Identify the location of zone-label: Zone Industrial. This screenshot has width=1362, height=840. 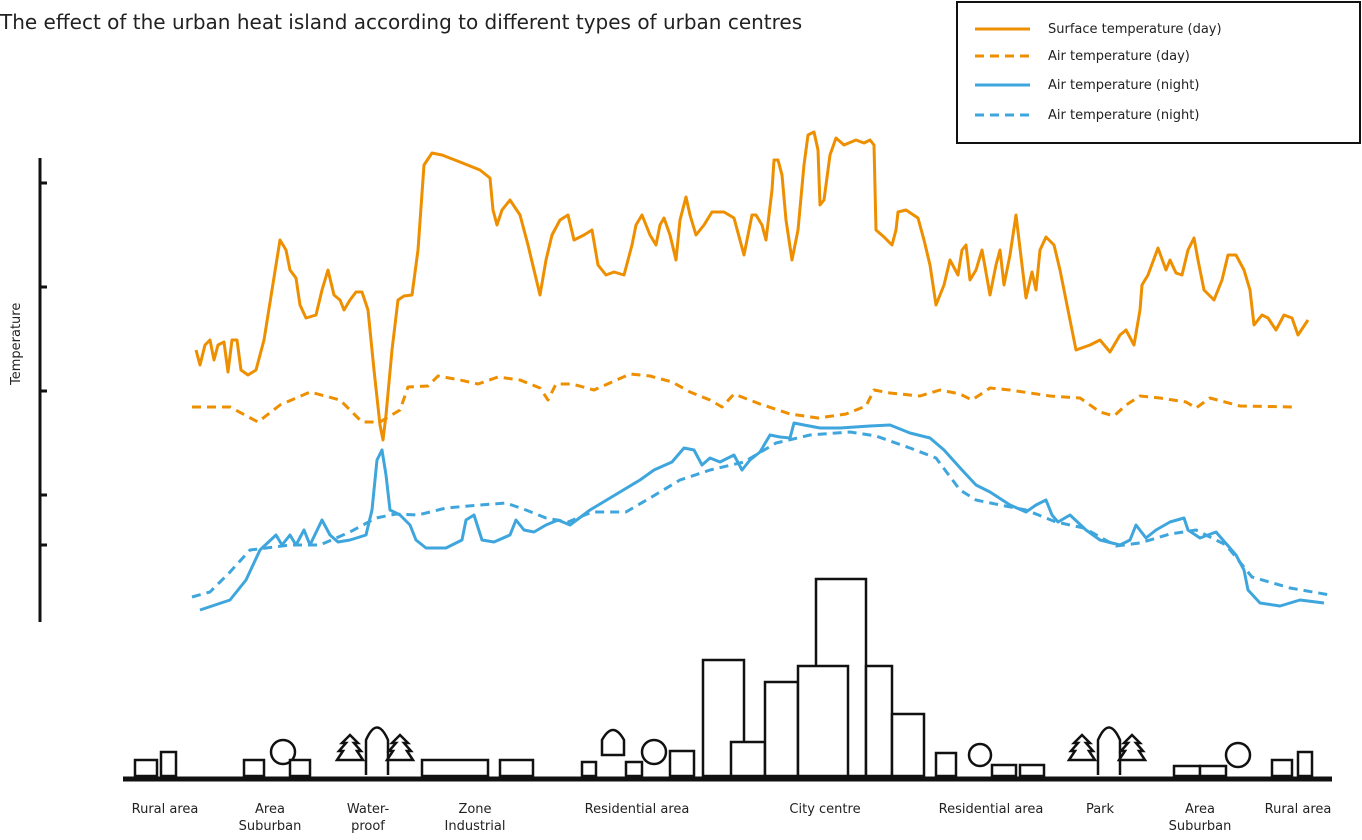
(475, 818).